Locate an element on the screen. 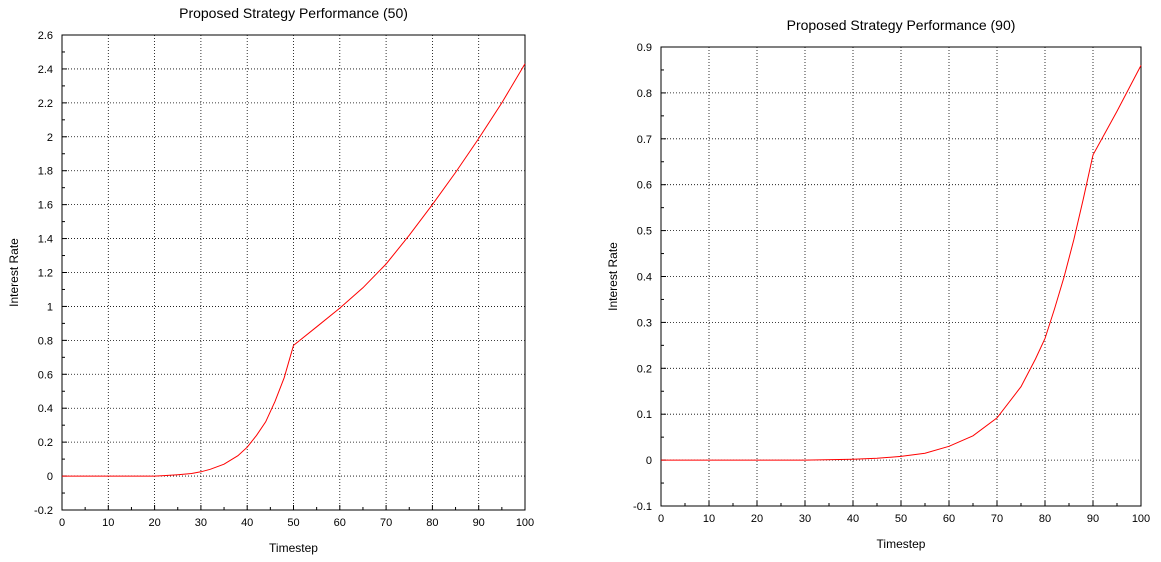 This screenshot has width=1161, height=562. y-tick-label: 1 is located at coordinates (50, 307).